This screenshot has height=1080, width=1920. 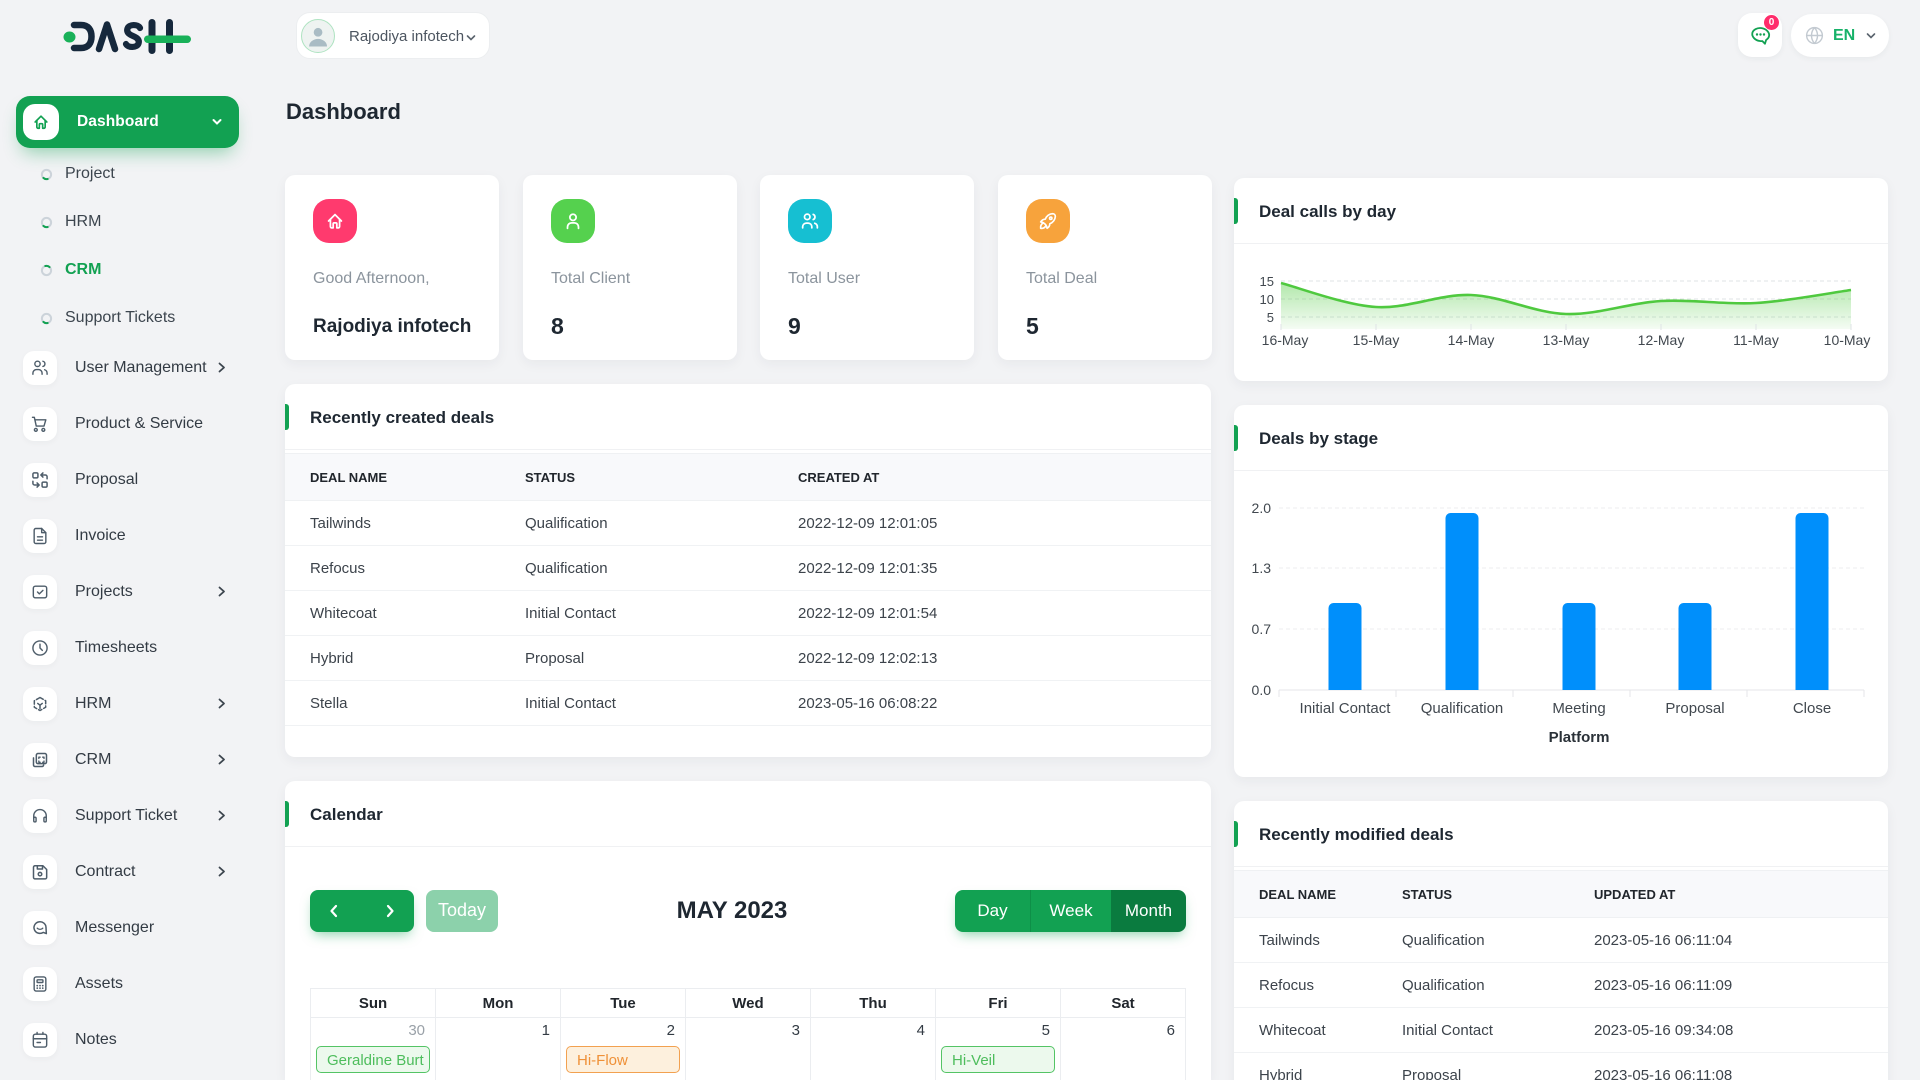 I want to click on svg-text: 12-May, so click(x=1661, y=340).